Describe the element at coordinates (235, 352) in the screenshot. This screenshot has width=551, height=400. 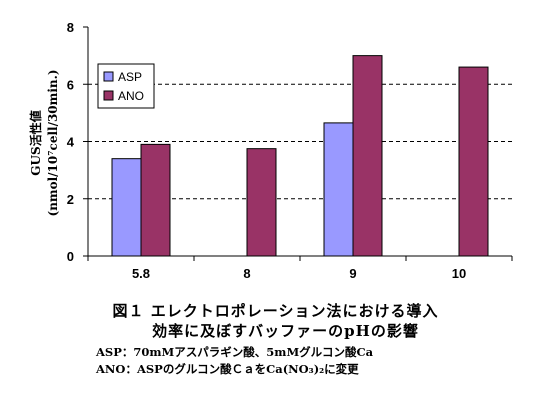
I see `note-asp: ASP：70mMアスパラギン酸、5mMグルコン酸Ca` at that location.